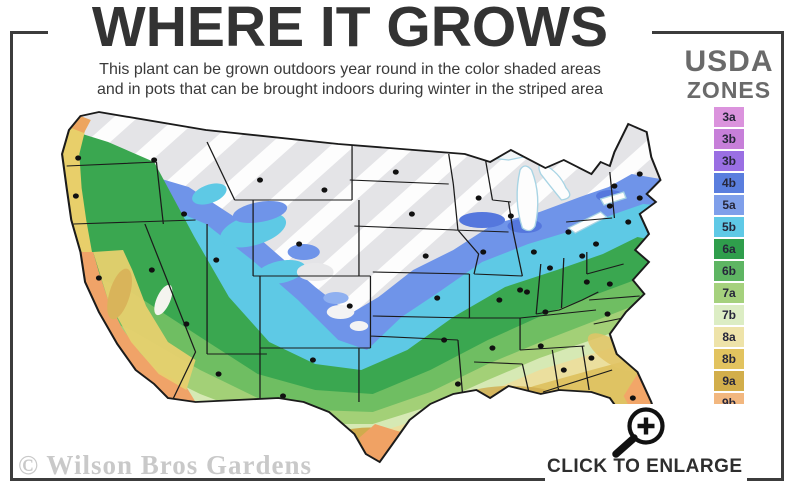 This screenshot has height=500, width=800. Describe the element at coordinates (729, 271) in the screenshot. I see `legend-zone-chip-6b-7: 6b` at that location.